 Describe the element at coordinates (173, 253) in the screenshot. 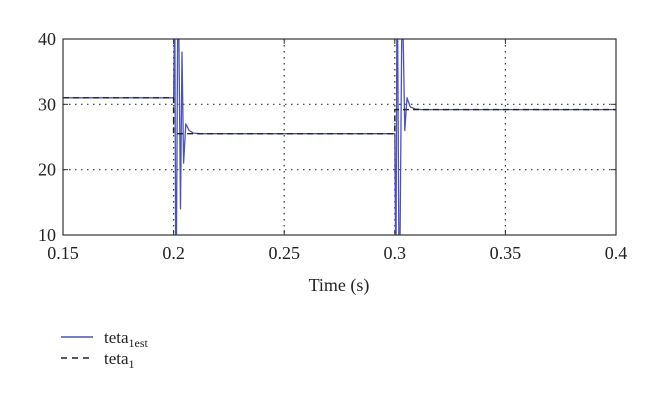

I see `x-tick-label: 0.2` at that location.